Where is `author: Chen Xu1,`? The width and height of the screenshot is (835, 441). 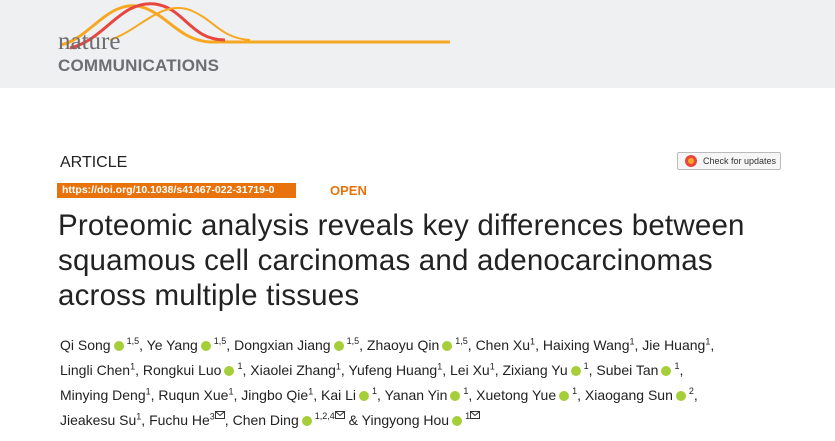 author: Chen Xu1, is located at coordinates (507, 345).